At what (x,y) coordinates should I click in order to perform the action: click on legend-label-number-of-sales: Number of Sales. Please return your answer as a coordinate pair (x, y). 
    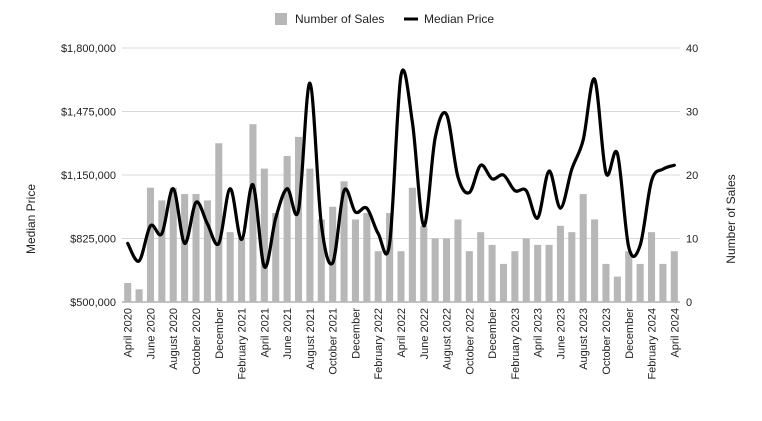
    Looking at the image, I should click on (339, 19).